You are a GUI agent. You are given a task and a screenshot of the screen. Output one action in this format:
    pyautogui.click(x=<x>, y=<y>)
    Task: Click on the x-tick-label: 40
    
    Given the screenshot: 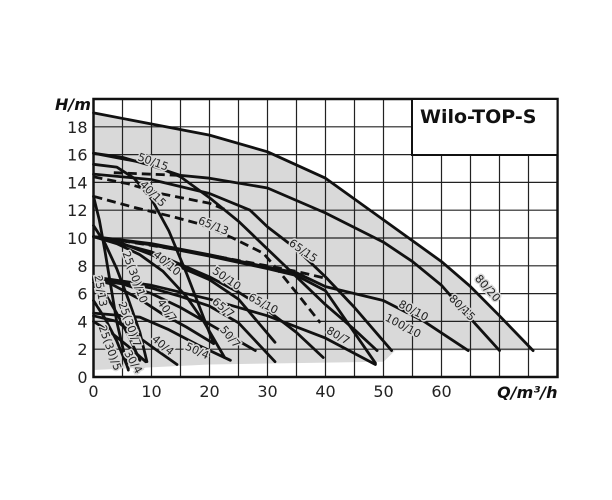 What is the action you would take?
    pyautogui.click(x=325, y=391)
    